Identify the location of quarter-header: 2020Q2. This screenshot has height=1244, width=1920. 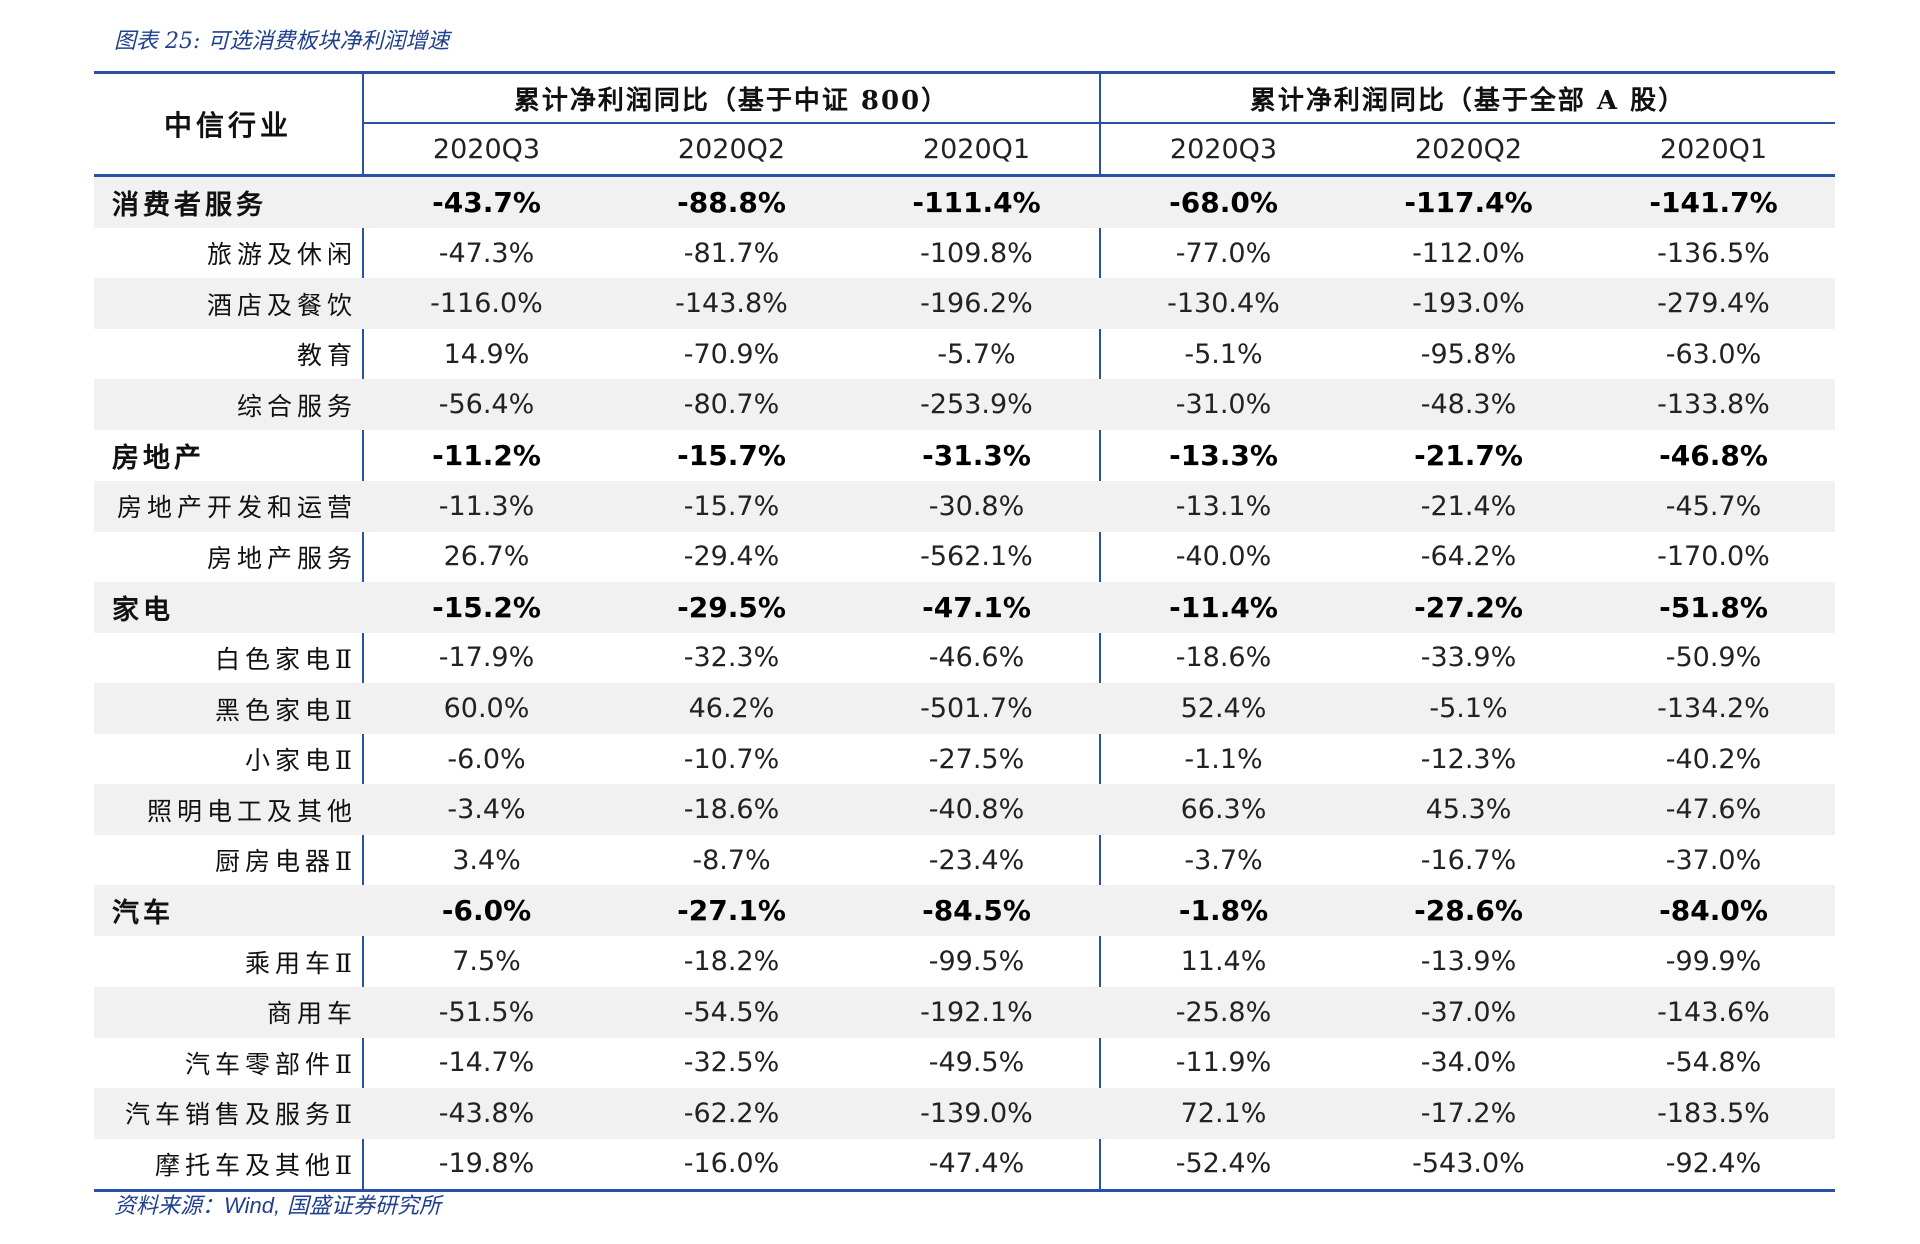
(1468, 149).